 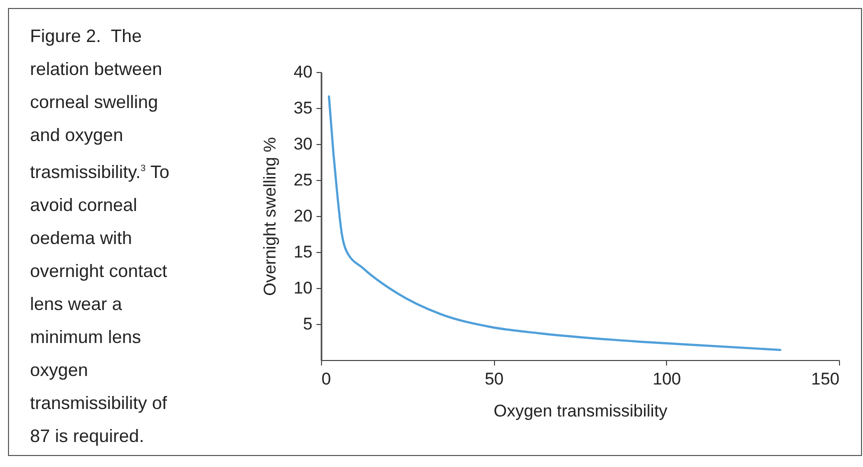 What do you see at coordinates (303, 144) in the screenshot?
I see `y-tick-label: 30` at bounding box center [303, 144].